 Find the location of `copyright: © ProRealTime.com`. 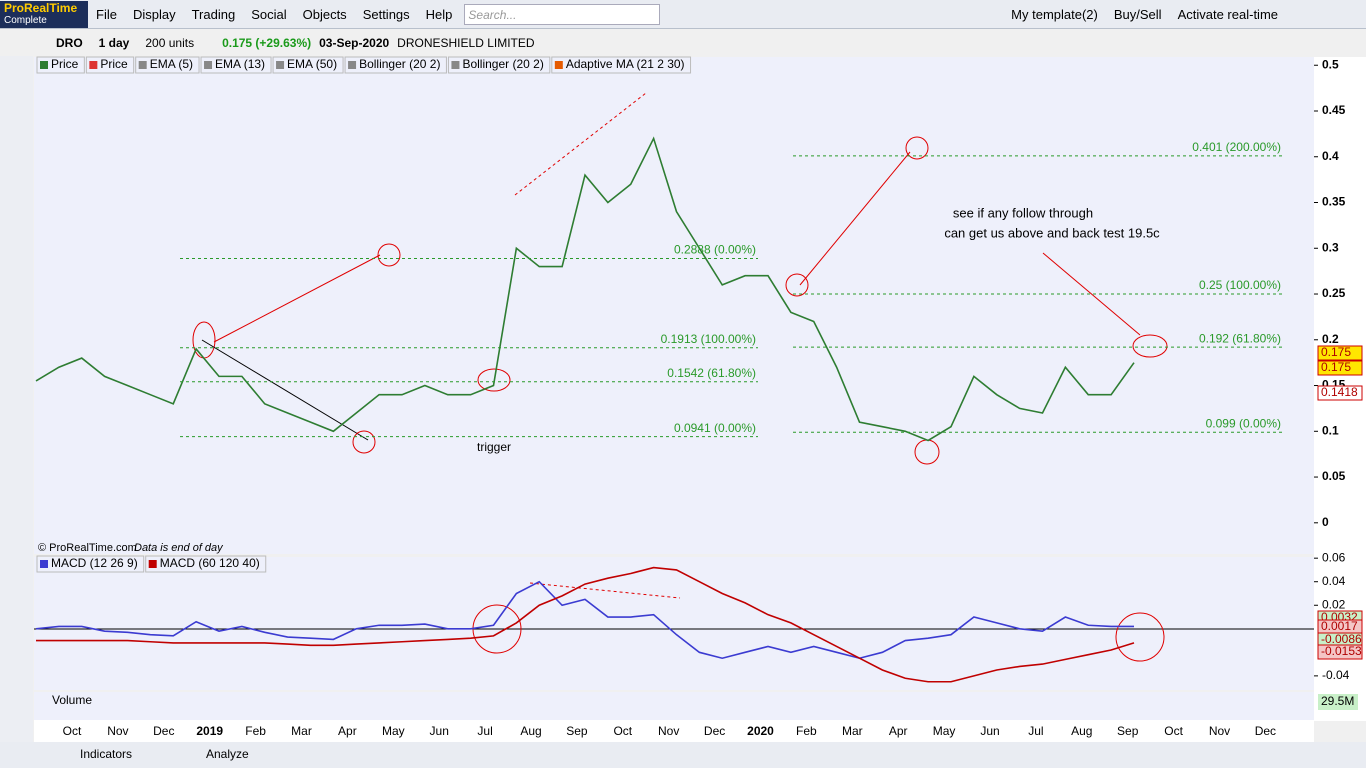

copyright: © ProRealTime.com is located at coordinates (87, 548).